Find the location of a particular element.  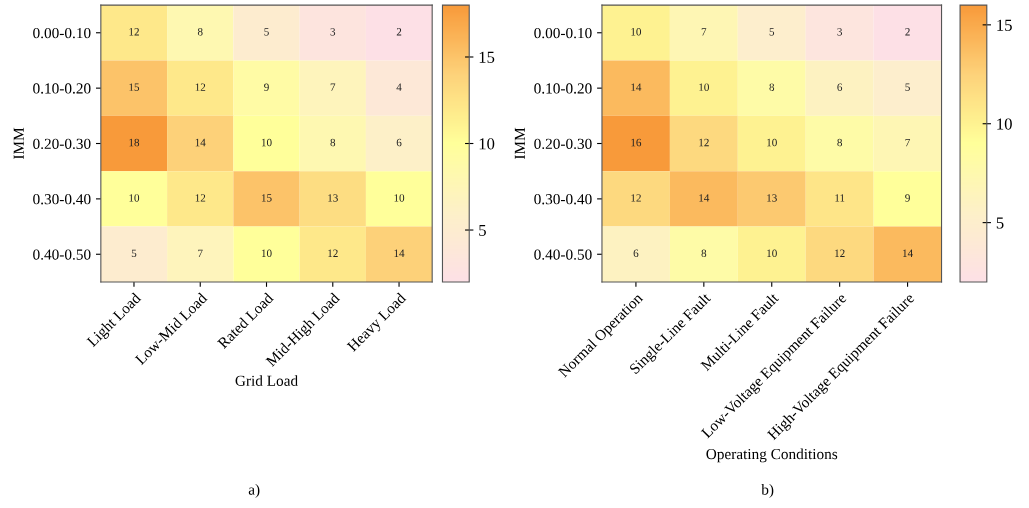

data-label: 4 is located at coordinates (399, 87).